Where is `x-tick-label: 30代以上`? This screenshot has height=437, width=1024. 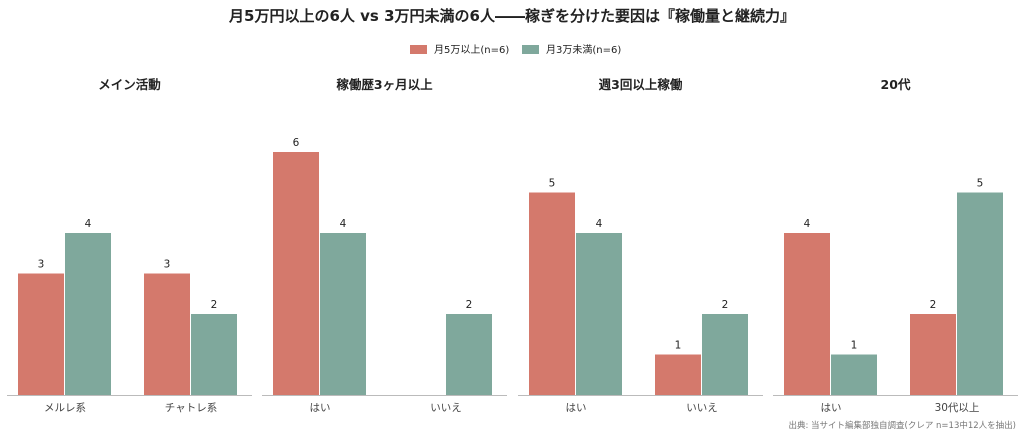 x-tick-label: 30代以上 is located at coordinates (957, 408).